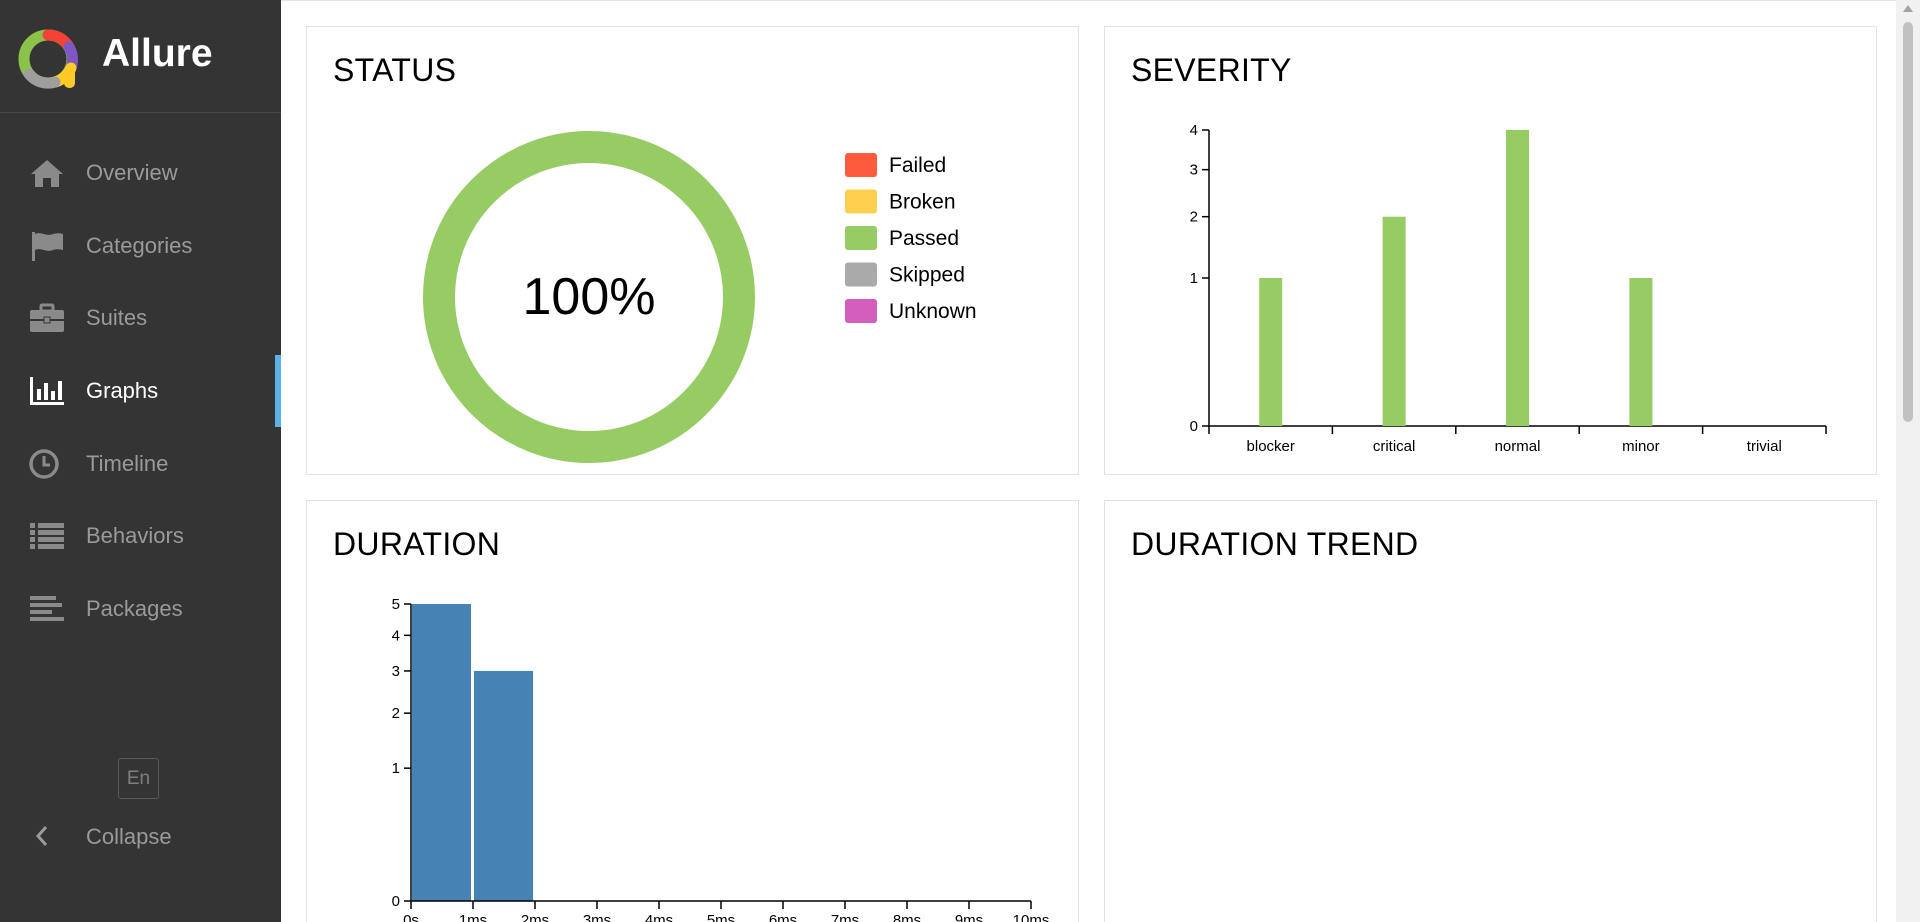  I want to click on severity-y-tick-label: 4, so click(1194, 130).